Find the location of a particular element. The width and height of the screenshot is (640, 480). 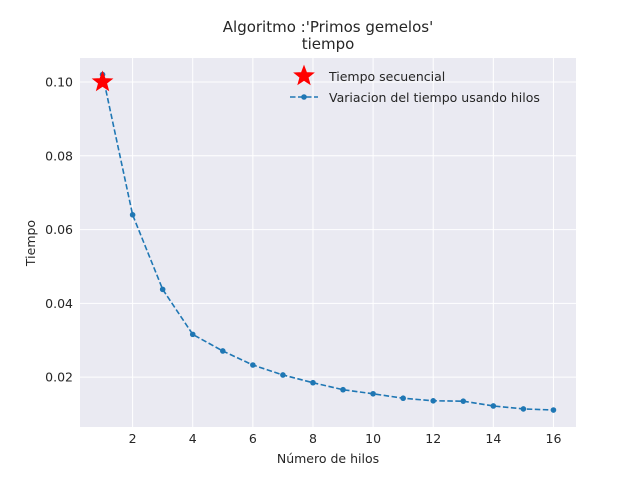

chart-title-line-1: Algoritmo :'Primos gemelos' is located at coordinates (328, 27).